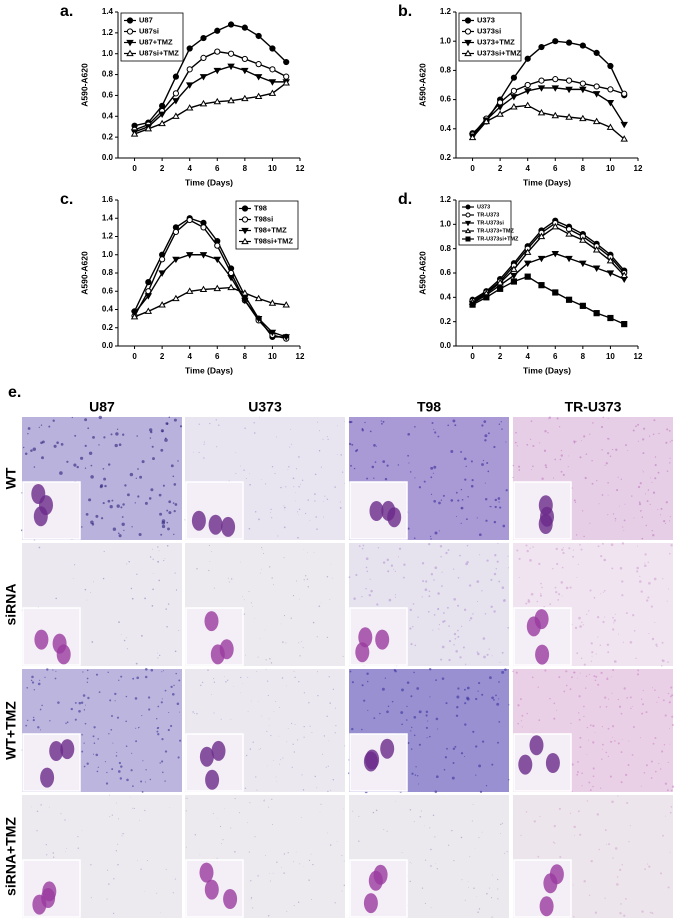 The image size is (675, 920). What do you see at coordinates (211, 621) in the screenshot?
I see `inset-cell` at bounding box center [211, 621].